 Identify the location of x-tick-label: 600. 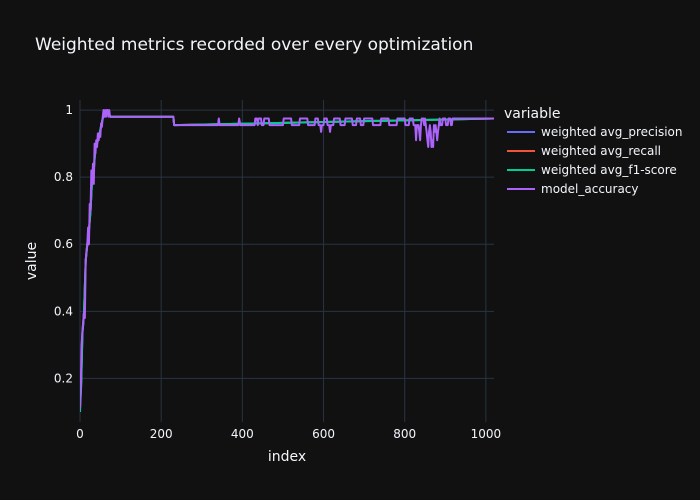
(323, 434).